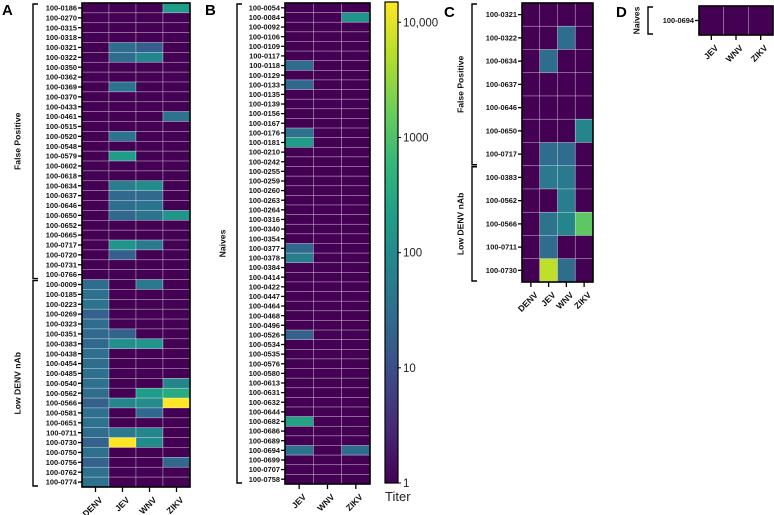 The height and width of the screenshot is (515, 774). What do you see at coordinates (264, 363) in the screenshot?
I see `row-label: 100-0576` at bounding box center [264, 363].